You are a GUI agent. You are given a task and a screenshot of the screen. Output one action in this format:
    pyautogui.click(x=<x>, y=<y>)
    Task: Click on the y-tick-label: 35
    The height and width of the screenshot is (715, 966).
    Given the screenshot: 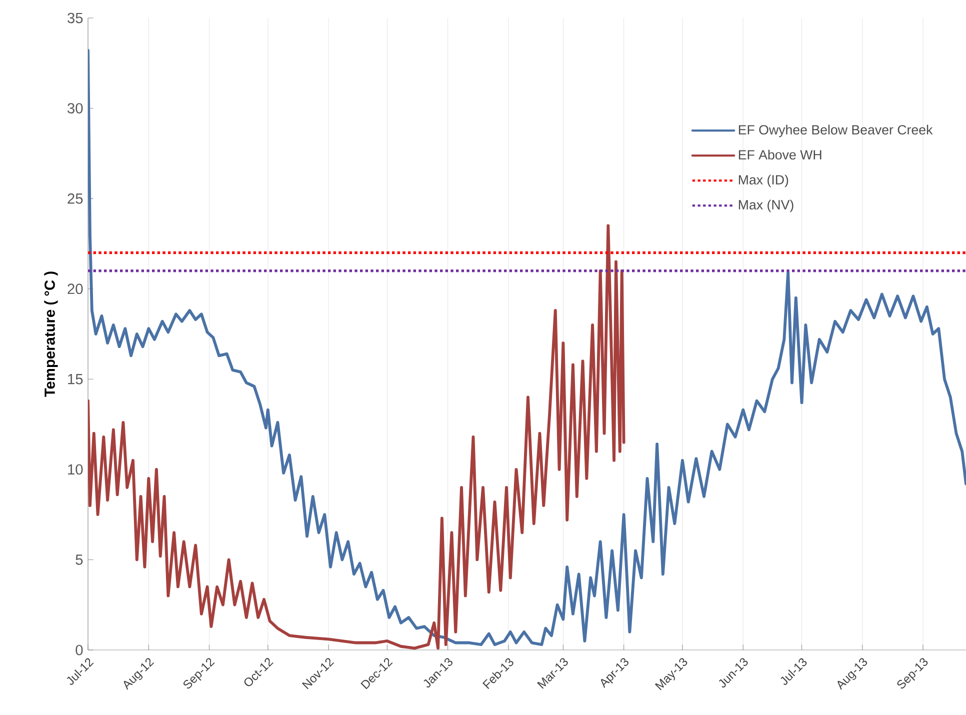 What is the action you would take?
    pyautogui.click(x=75, y=18)
    